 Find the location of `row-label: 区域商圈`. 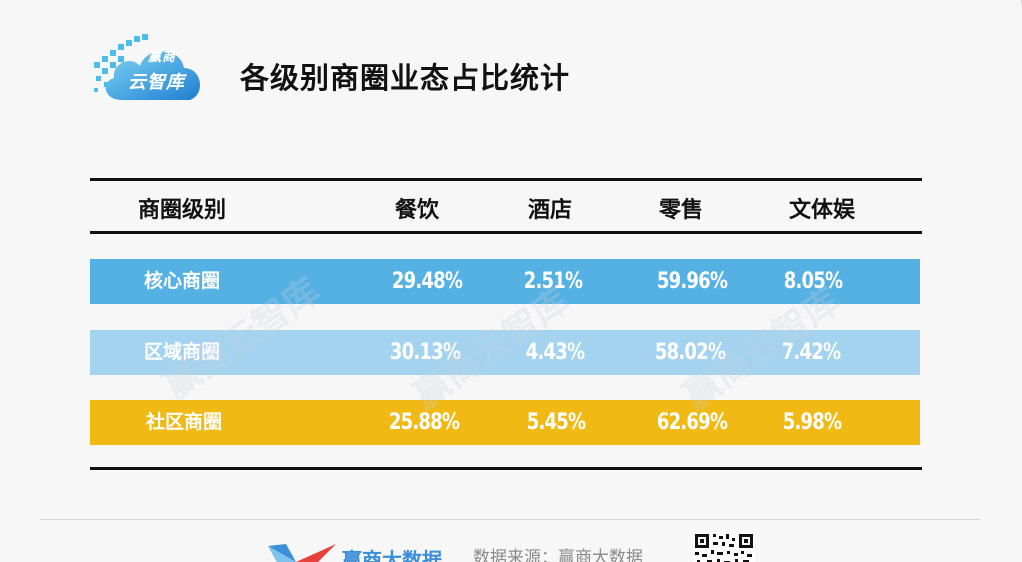

row-label: 区域商圈 is located at coordinates (182, 352).